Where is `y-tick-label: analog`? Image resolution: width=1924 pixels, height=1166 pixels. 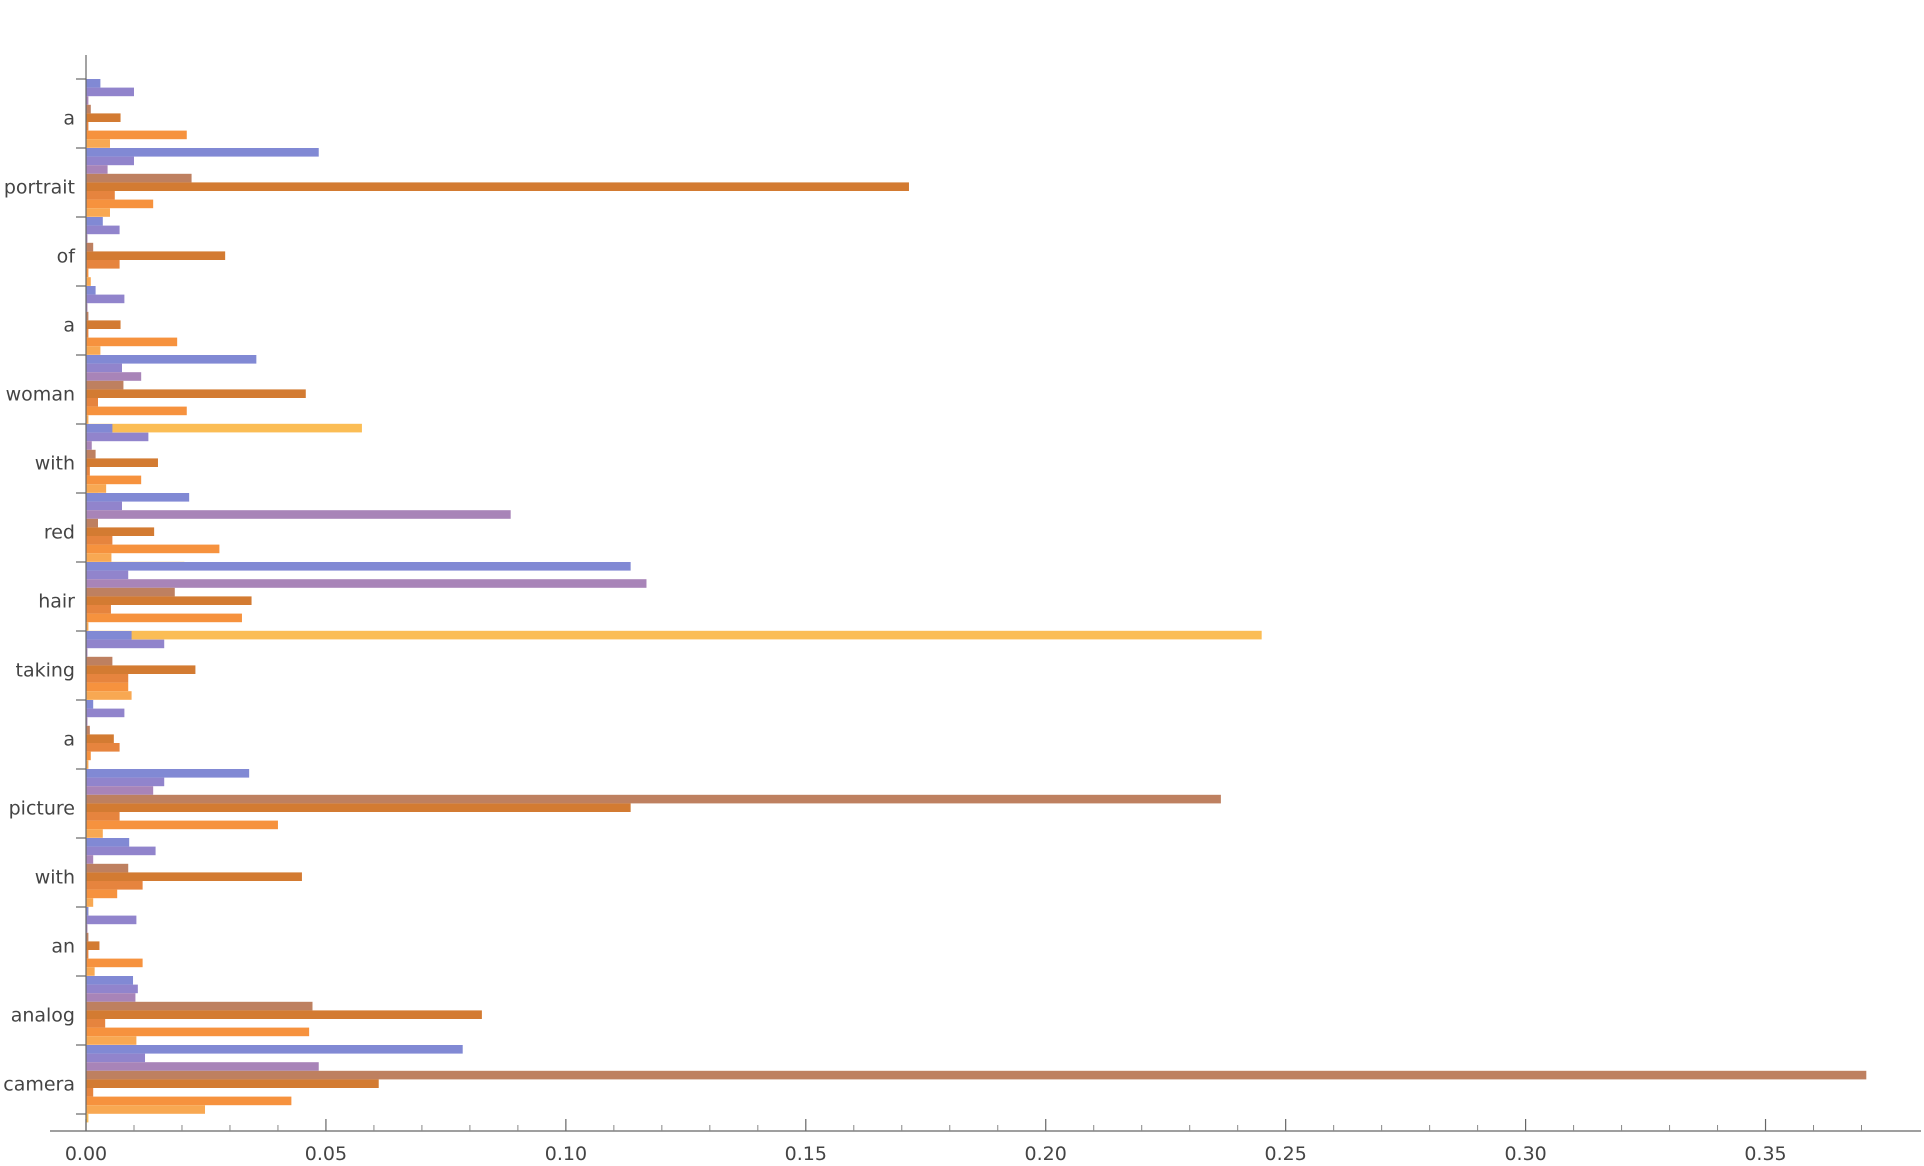
y-tick-label: analog is located at coordinates (43, 1016).